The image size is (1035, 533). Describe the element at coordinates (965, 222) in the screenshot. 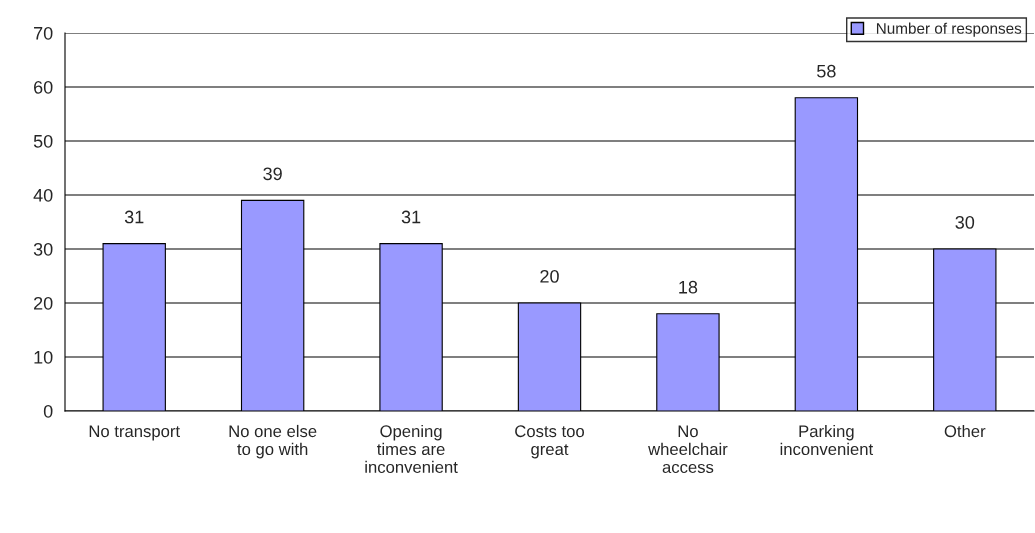

I see `data-label: 30` at that location.